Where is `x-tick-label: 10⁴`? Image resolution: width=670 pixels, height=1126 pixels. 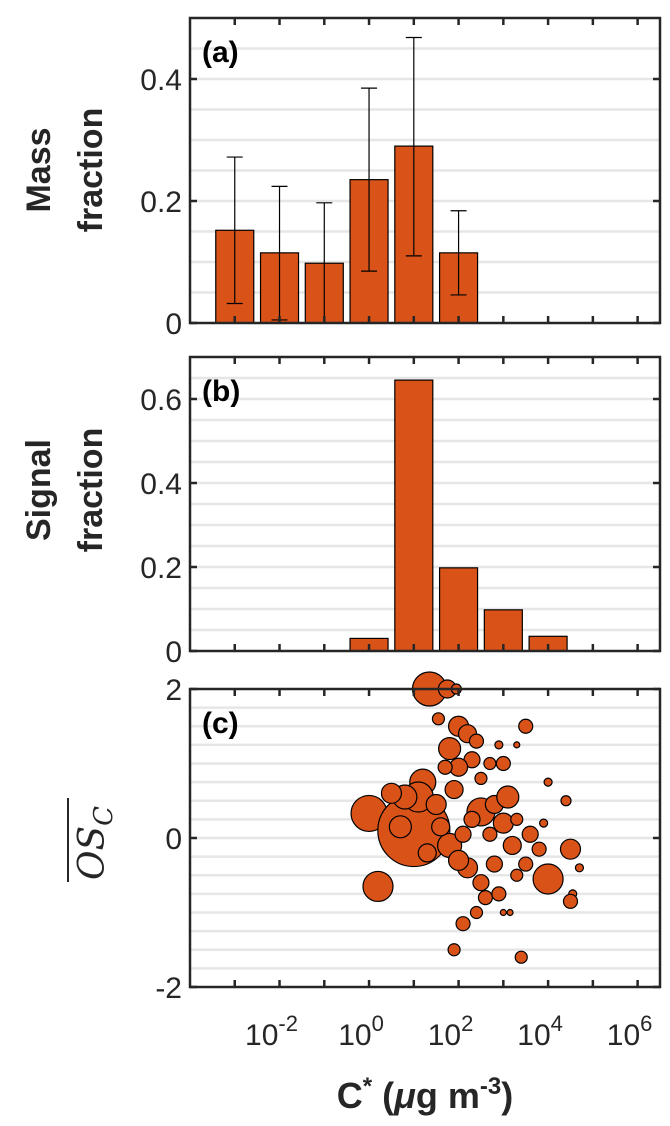 x-tick-label: 10⁴ is located at coordinates (540, 1031).